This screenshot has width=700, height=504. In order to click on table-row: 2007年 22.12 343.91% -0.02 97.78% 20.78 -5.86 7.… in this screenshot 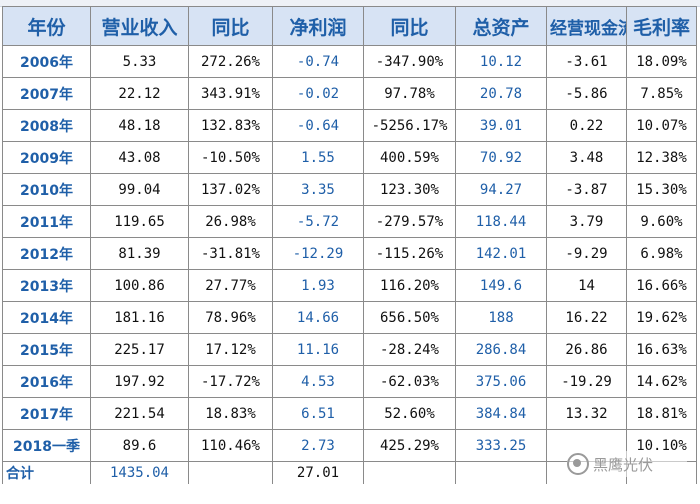, I will do `click(349, 93)`.